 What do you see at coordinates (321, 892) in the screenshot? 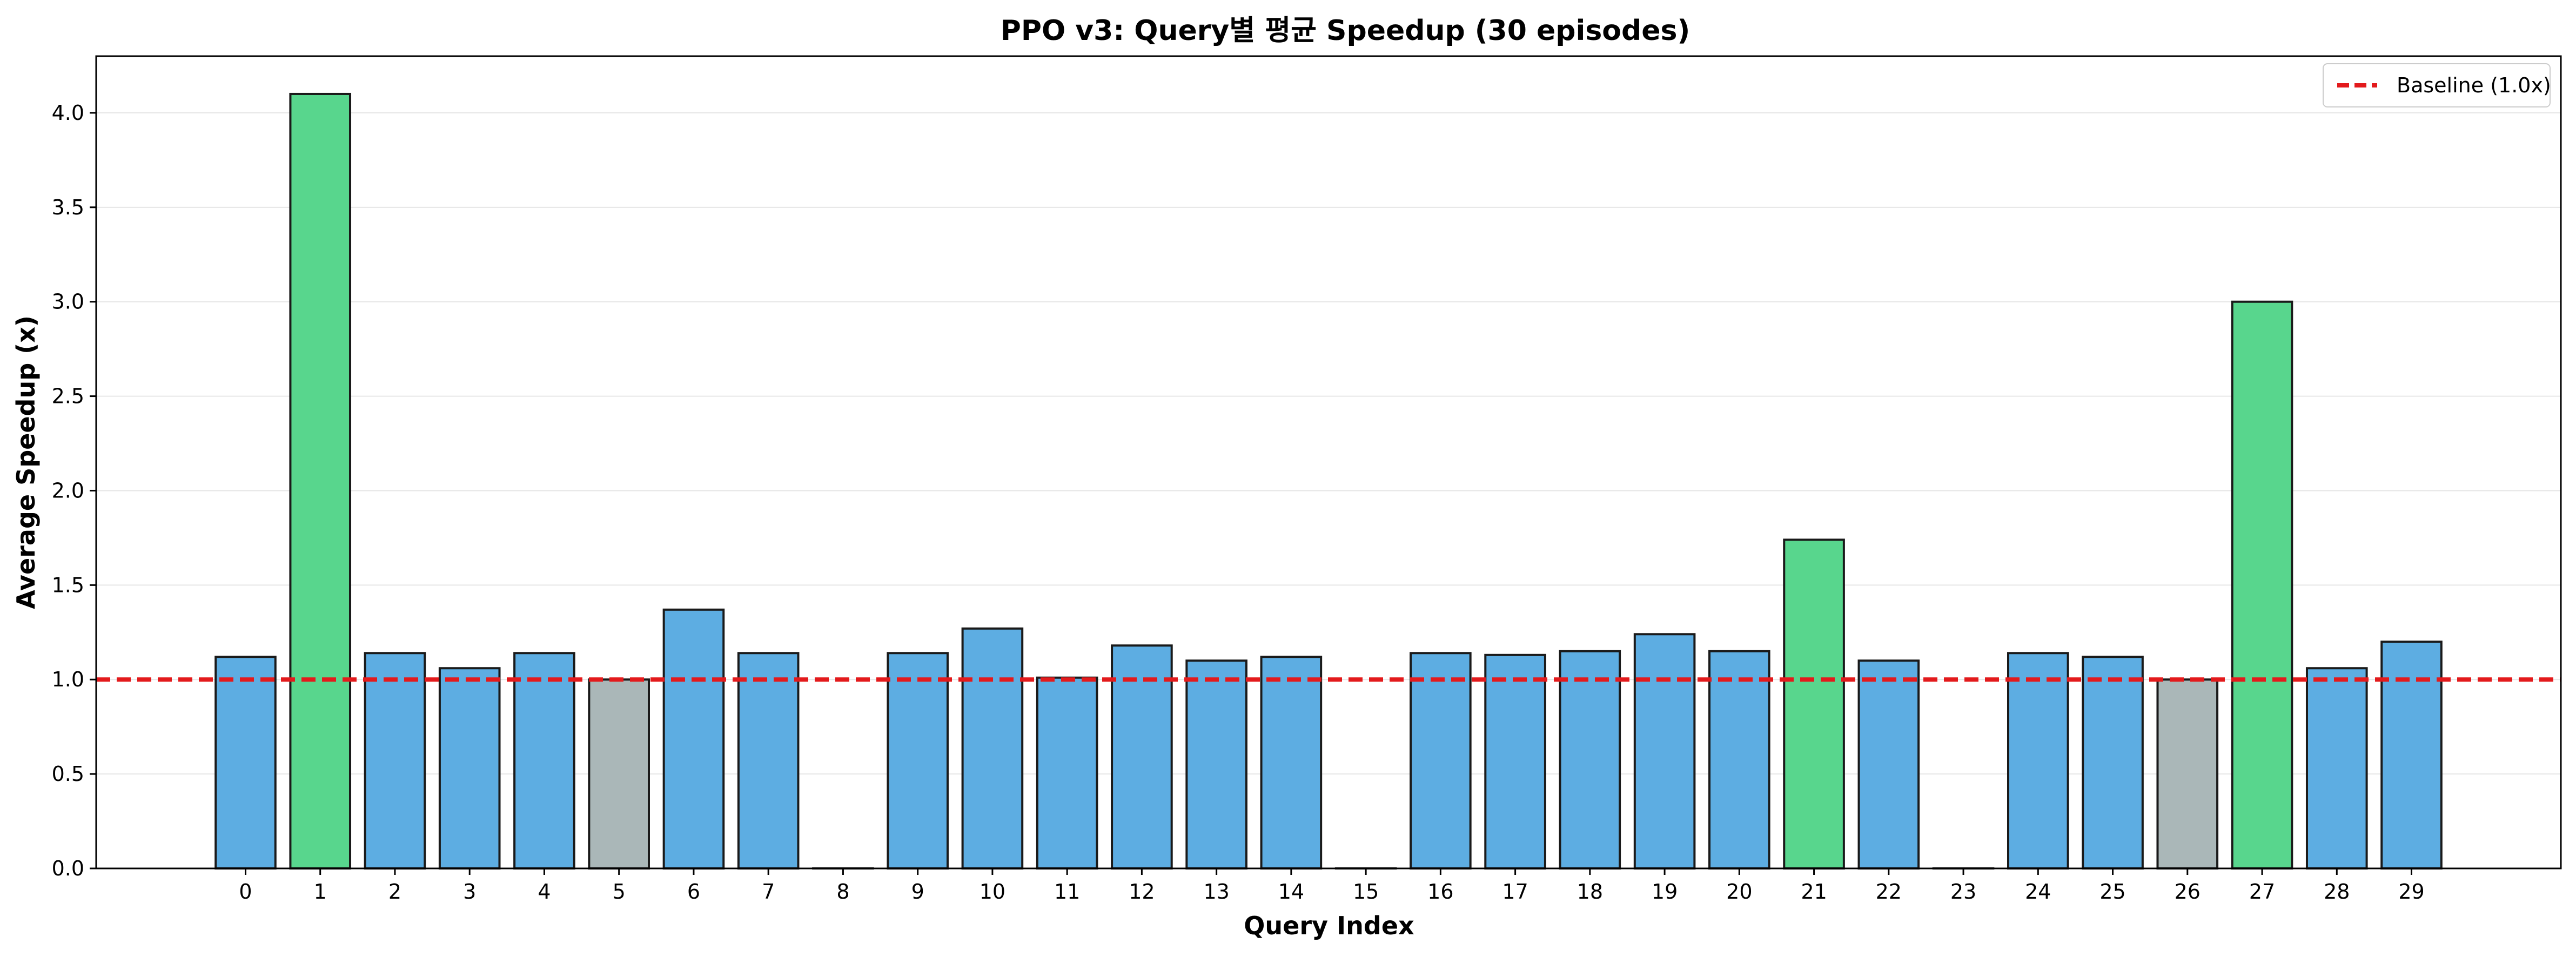
I see `x-tick-label: 1` at bounding box center [321, 892].